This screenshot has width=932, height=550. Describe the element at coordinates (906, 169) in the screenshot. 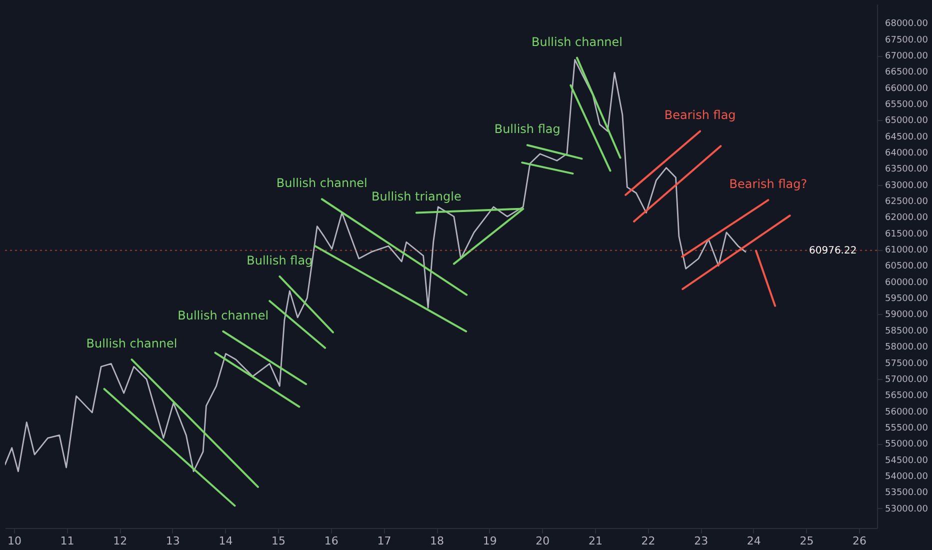

I see `y-tick-label: 63500.00` at that location.